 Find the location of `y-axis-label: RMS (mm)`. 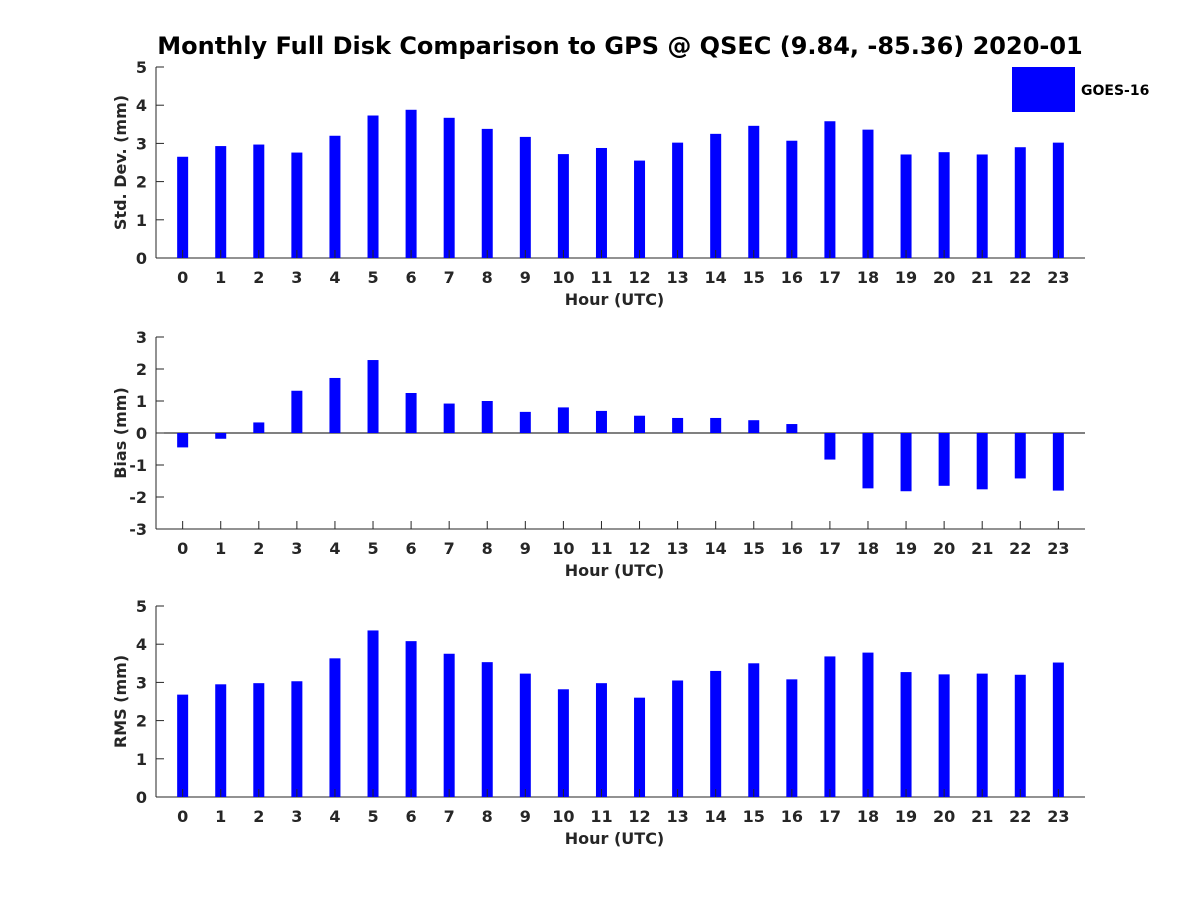

y-axis-label: RMS (mm) is located at coordinates (120, 701).